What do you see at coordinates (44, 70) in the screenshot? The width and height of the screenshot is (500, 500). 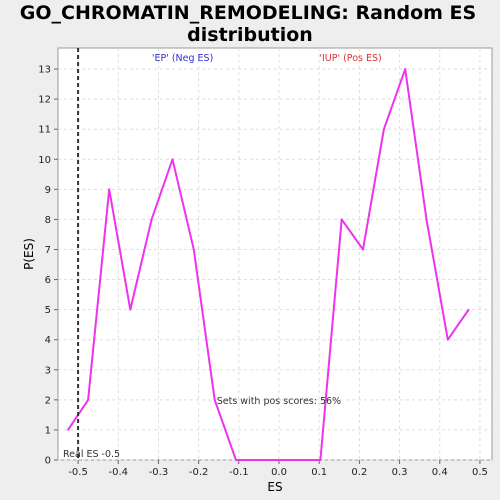 I see `y-tick-label: 13` at bounding box center [44, 70].